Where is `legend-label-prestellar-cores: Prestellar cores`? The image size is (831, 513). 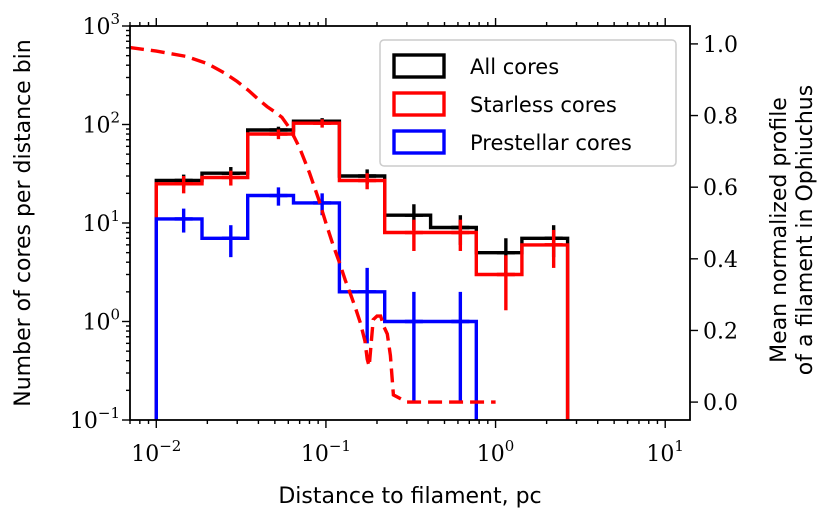
legend-label-prestellar-cores: Prestellar cores is located at coordinates (551, 143).